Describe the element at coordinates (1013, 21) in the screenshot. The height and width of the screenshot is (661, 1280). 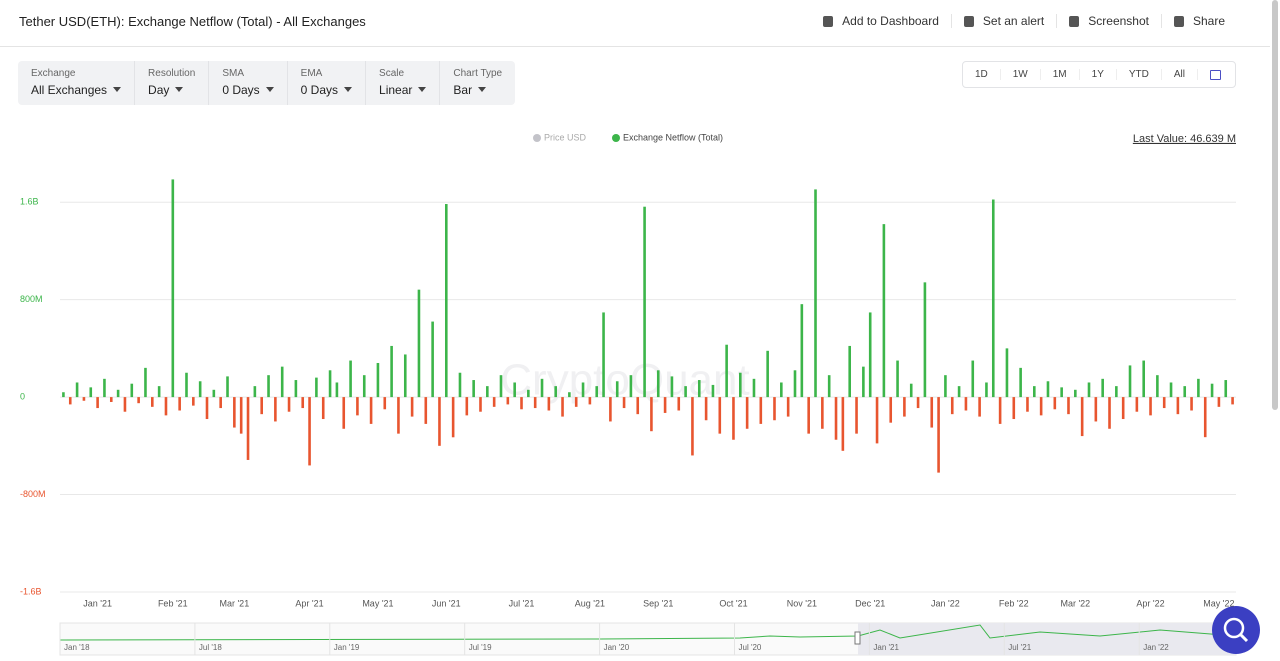
I see `action-label: Set an alert` at that location.